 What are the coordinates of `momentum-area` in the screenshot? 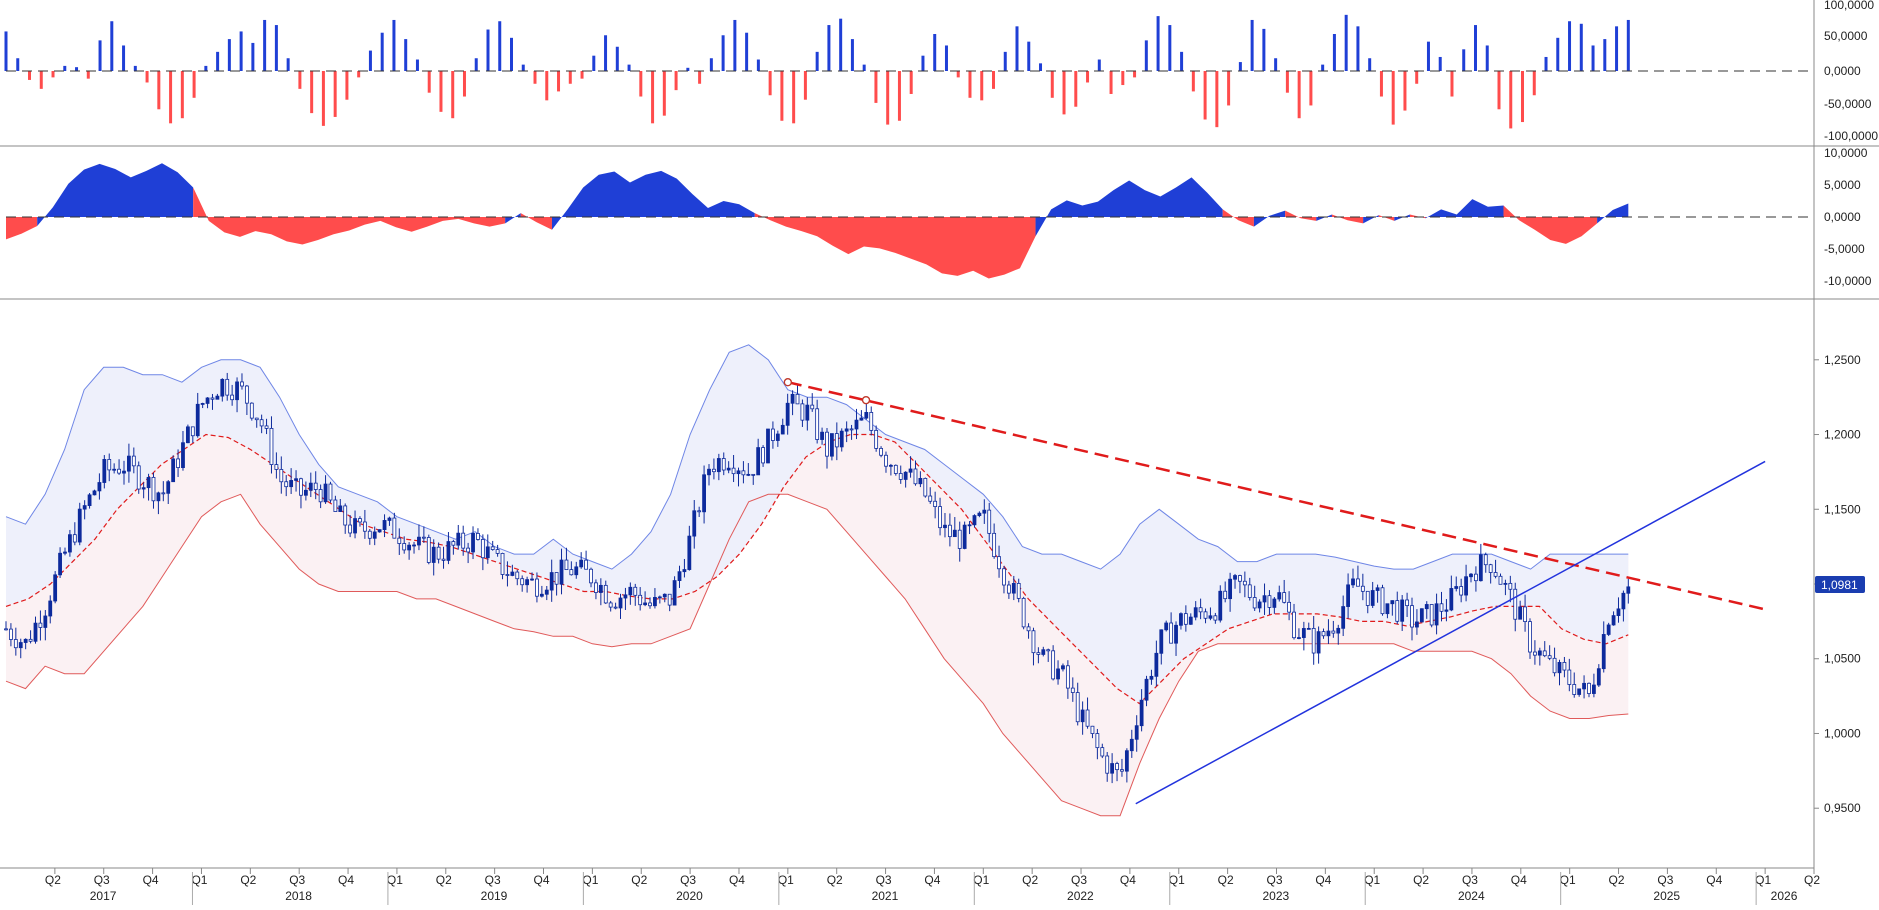 It's located at (817, 221).